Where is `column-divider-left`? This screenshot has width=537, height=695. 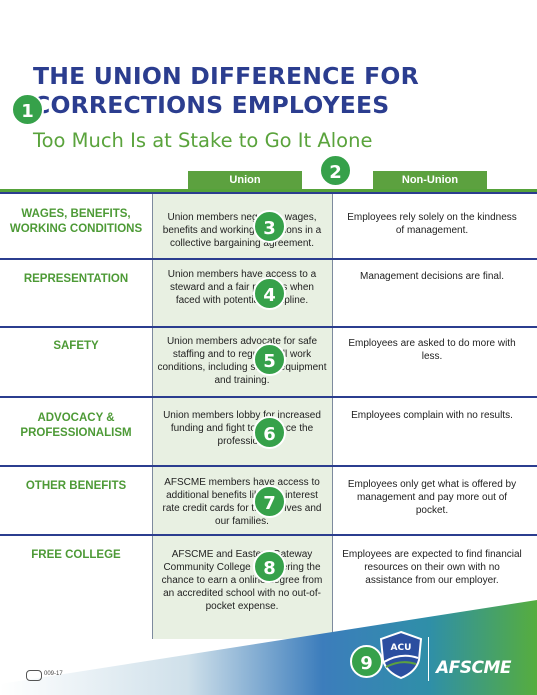
column-divider-left is located at coordinates (152, 416).